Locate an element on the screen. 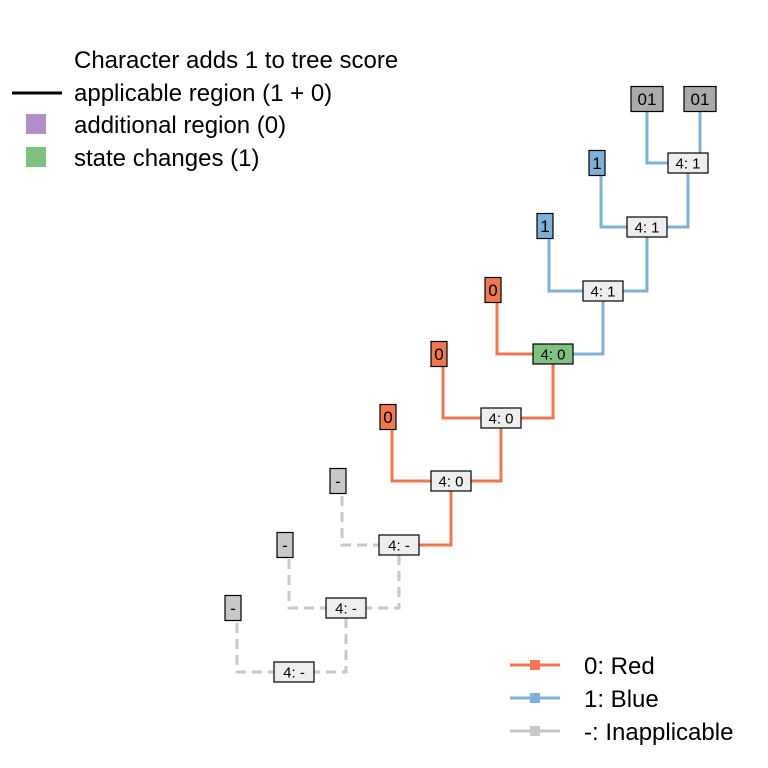 The image size is (768, 768). additional-region-label: additional region (0) is located at coordinates (180, 125).